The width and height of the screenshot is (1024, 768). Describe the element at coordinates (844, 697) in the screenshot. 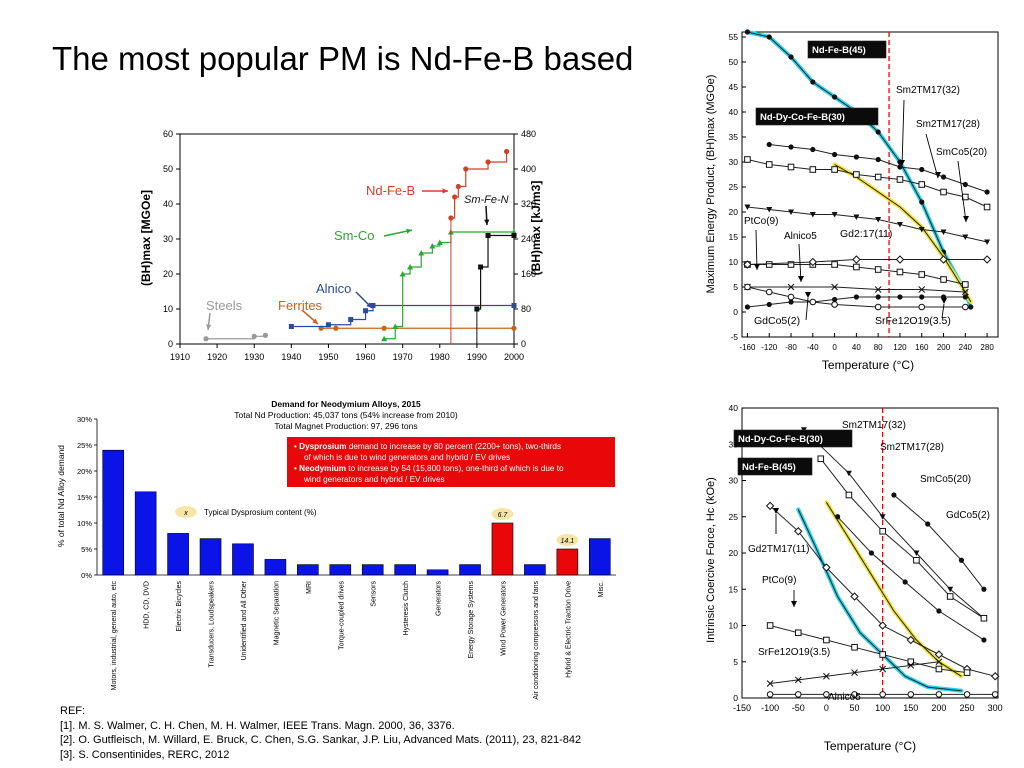

I see `coercive-series-label: Alnico5` at that location.